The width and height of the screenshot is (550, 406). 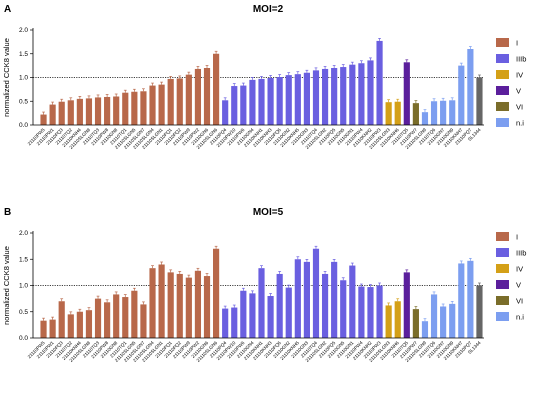 I want to click on legend-label: IIIb, so click(x=521, y=253).